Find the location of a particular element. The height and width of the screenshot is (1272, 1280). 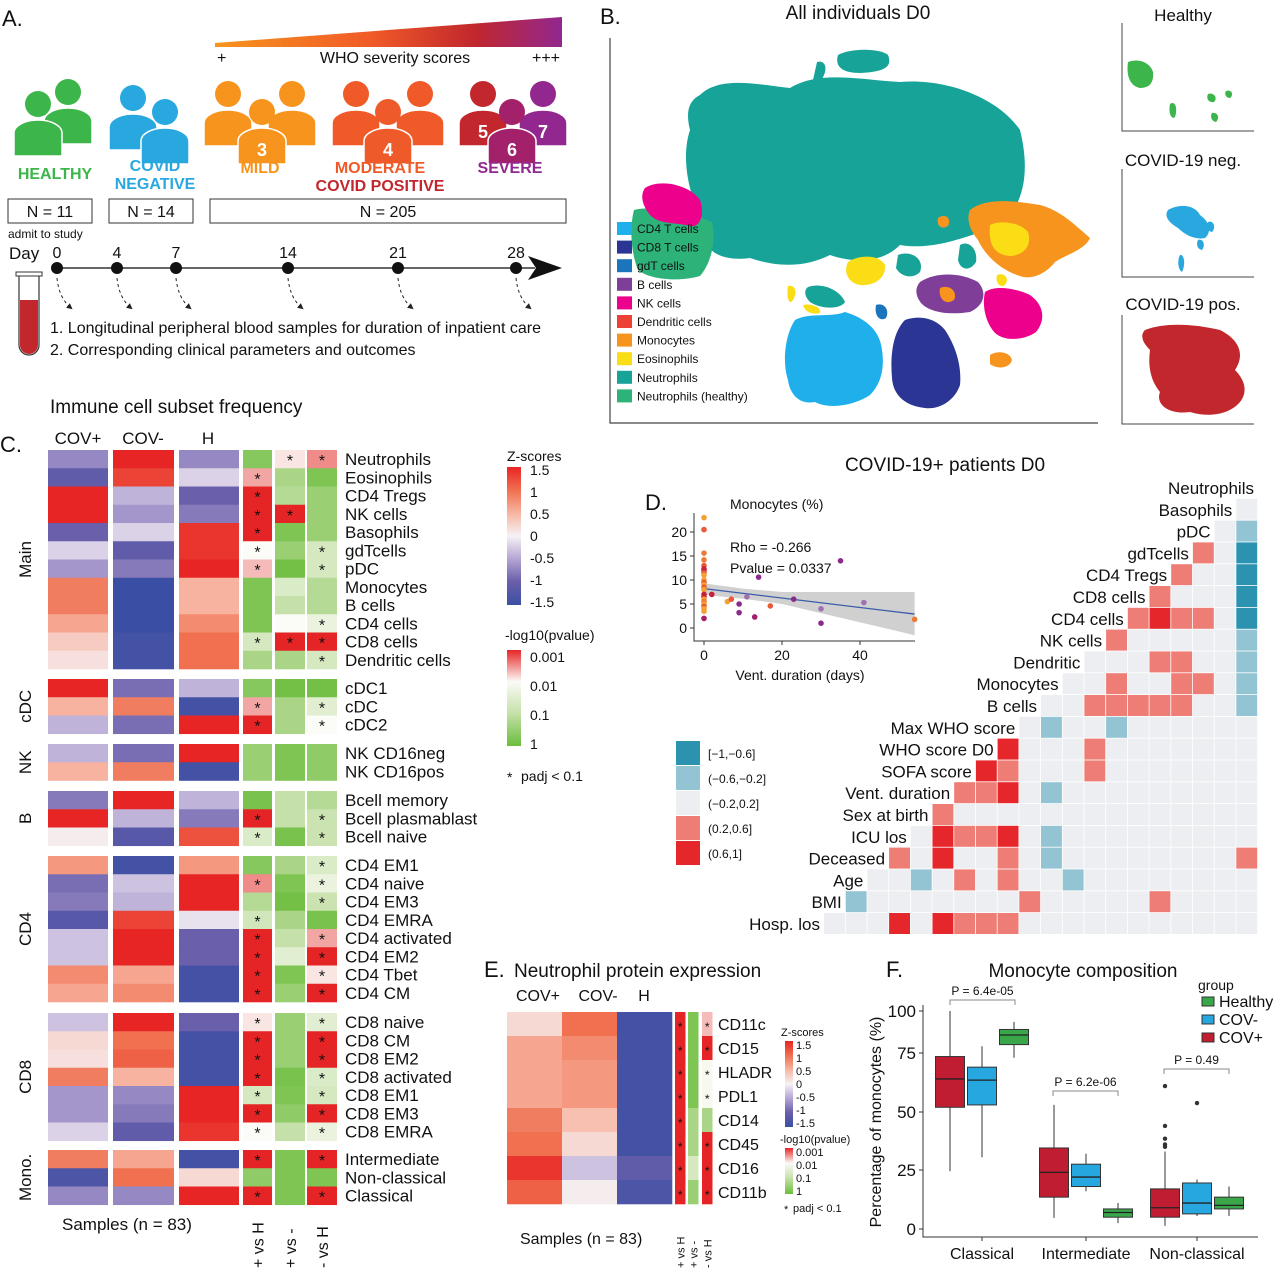

legend-label: Neutrophils is located at coordinates (667, 378).